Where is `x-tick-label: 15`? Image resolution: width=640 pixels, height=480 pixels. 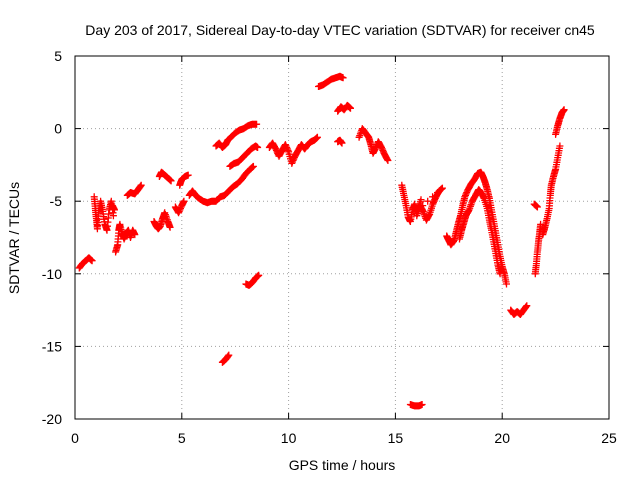 x-tick-label: 15 is located at coordinates (396, 438).